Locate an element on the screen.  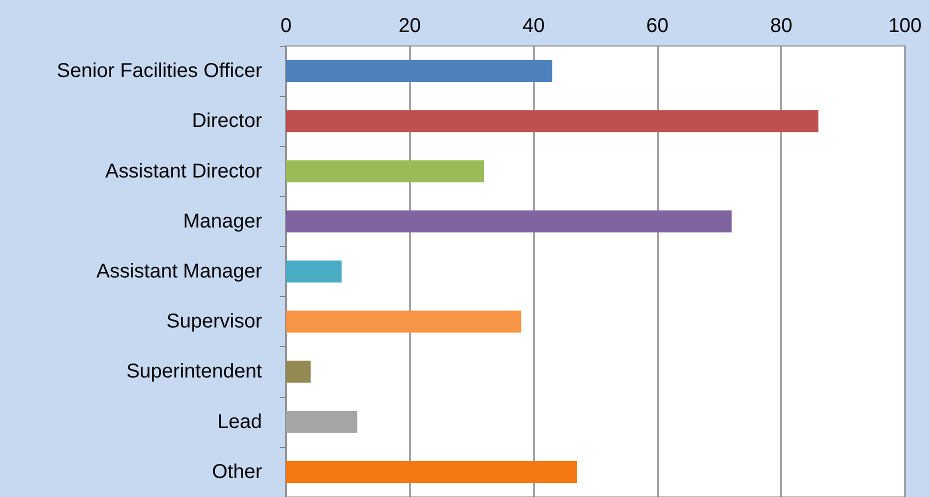
y-tick-label: Senior Facilities Officer is located at coordinates (159, 71).